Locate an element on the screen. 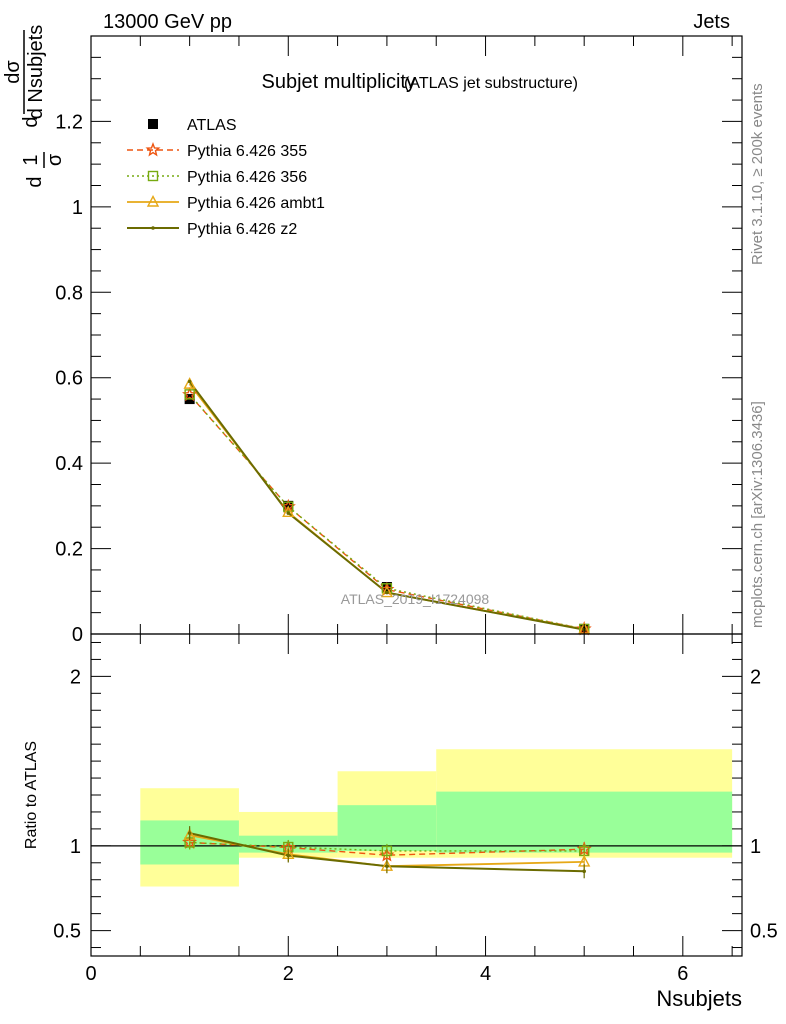 The width and height of the screenshot is (786, 1024). ratio-y-tick-label-right: 0.5 is located at coordinates (764, 932).